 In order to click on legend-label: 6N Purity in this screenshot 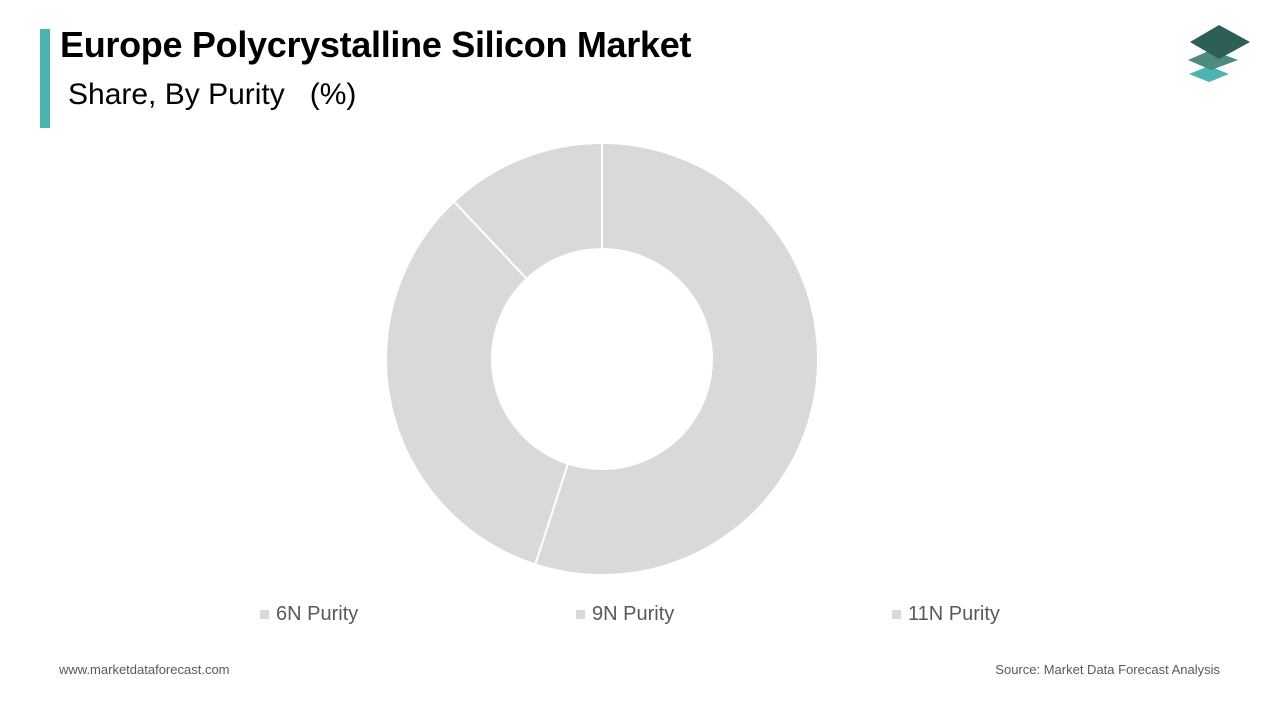, I will do `click(317, 613)`.